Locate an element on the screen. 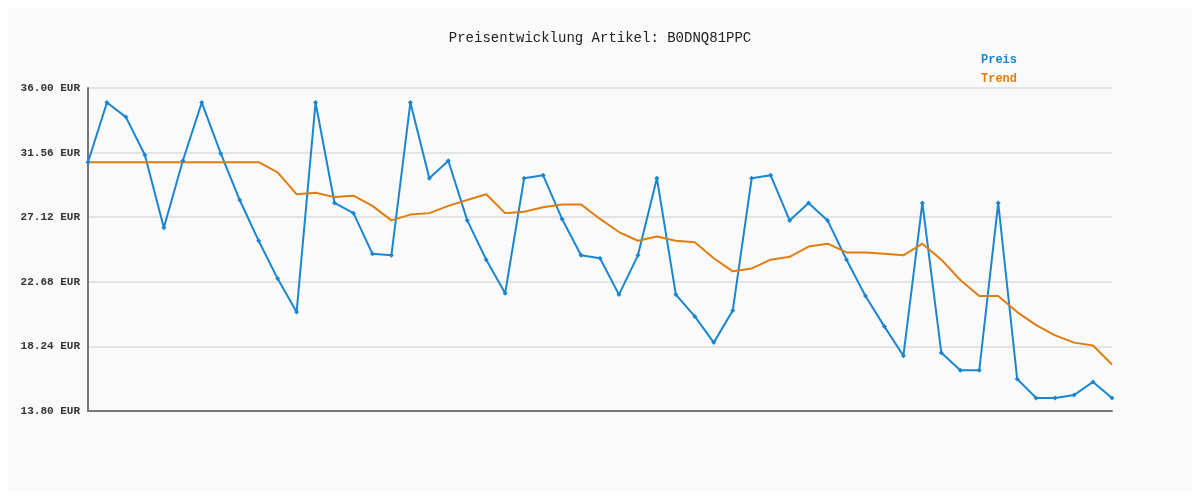  y-tick-label: 27.12 EUR is located at coordinates (50, 217).